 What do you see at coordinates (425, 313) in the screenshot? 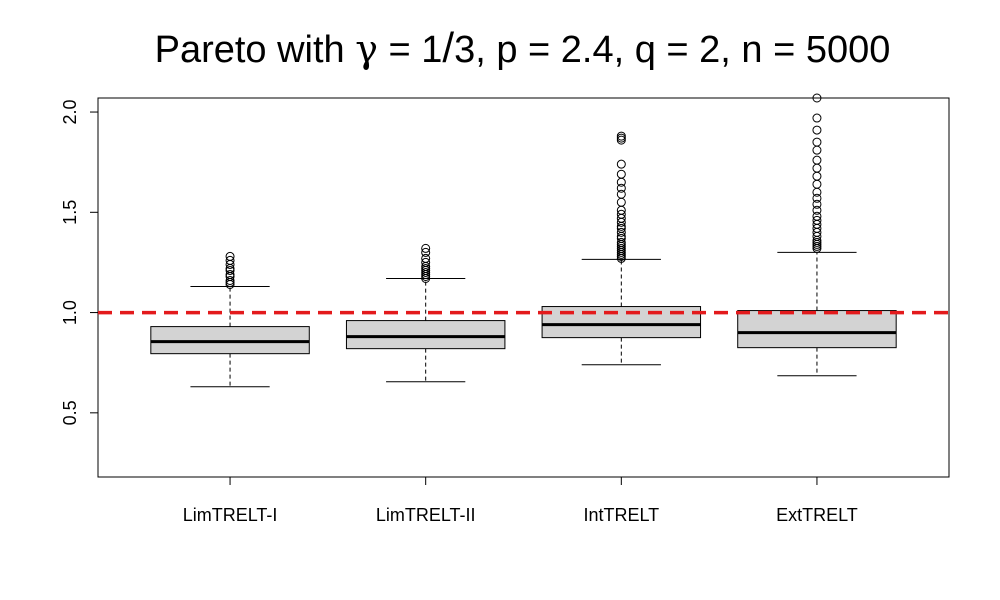
I see `box-limtrelt-ii` at bounding box center [425, 313].